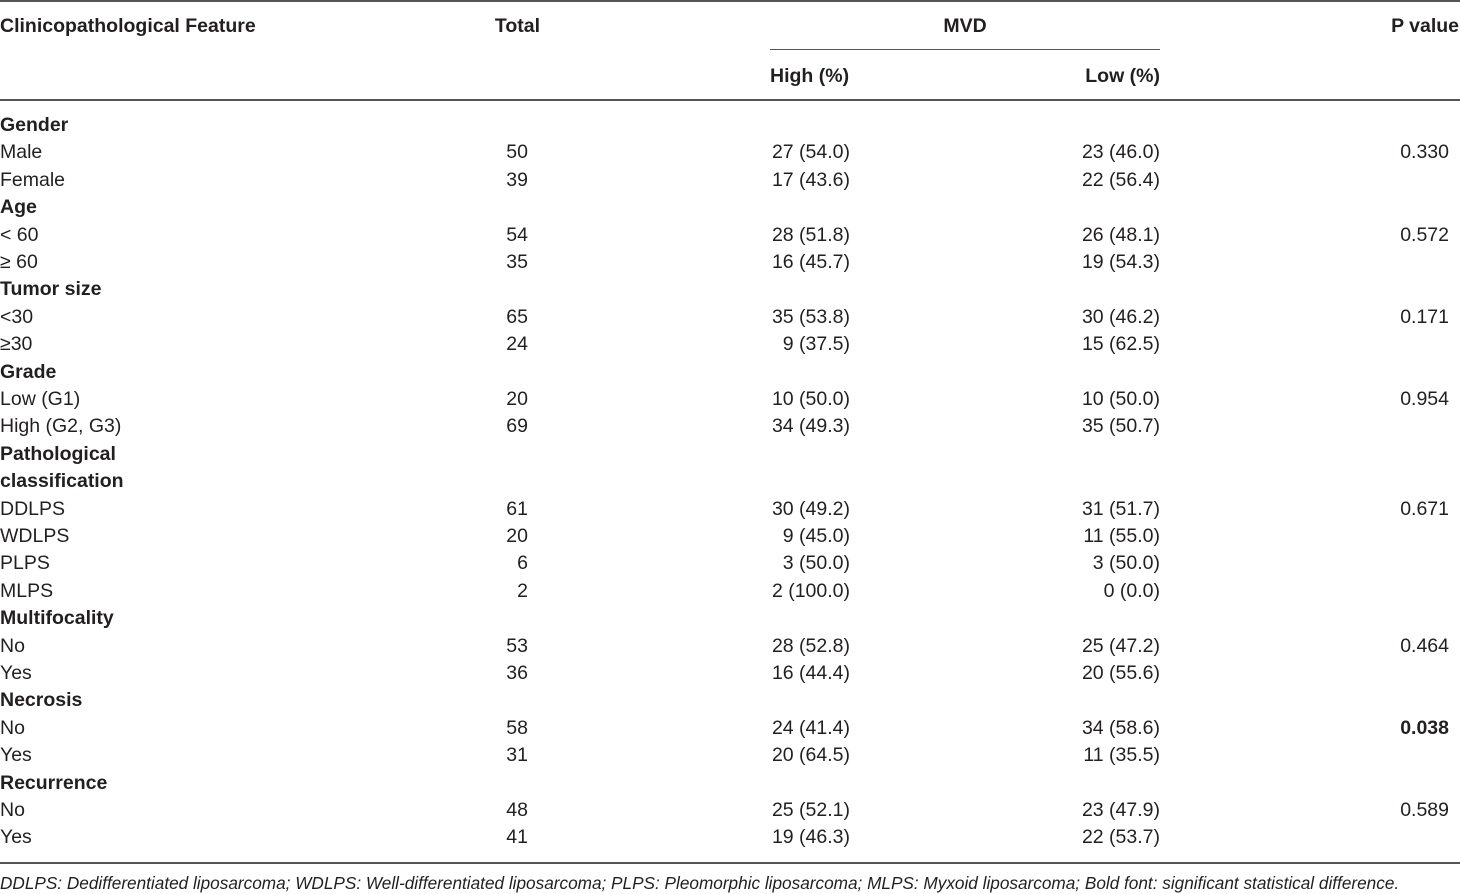  What do you see at coordinates (816, 344) in the screenshot?
I see `mvd-high-cell: 9 (37.5)` at bounding box center [816, 344].